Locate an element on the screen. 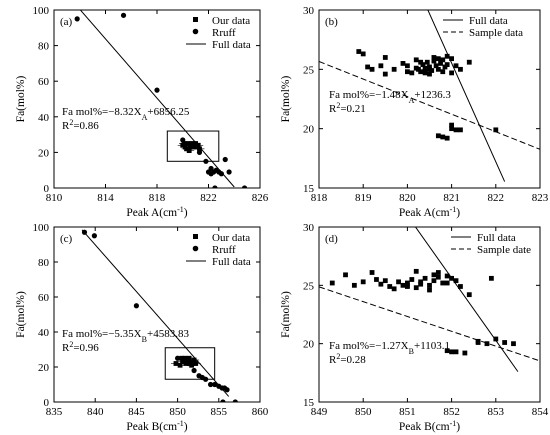  plot-area is located at coordinates (159, 315).